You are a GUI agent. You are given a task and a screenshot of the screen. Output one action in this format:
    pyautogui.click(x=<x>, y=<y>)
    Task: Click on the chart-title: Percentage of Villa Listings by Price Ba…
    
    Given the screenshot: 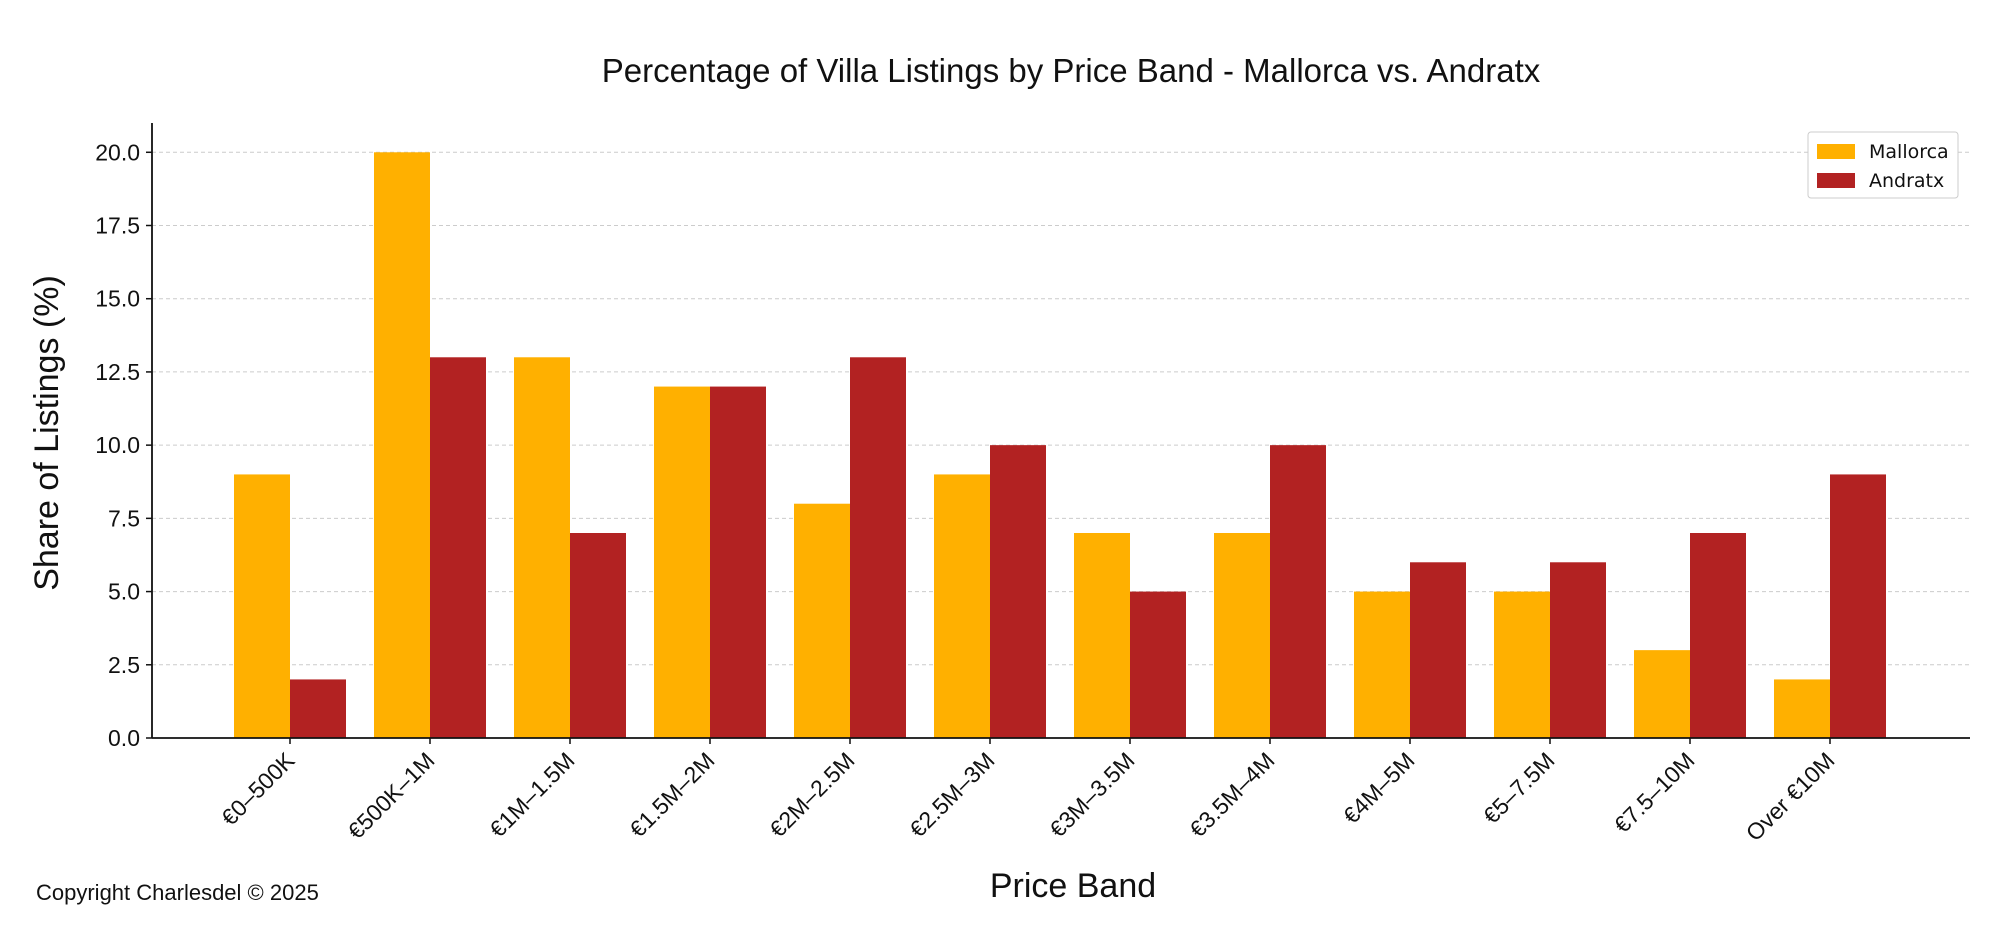 What is the action you would take?
    pyautogui.click(x=1071, y=70)
    